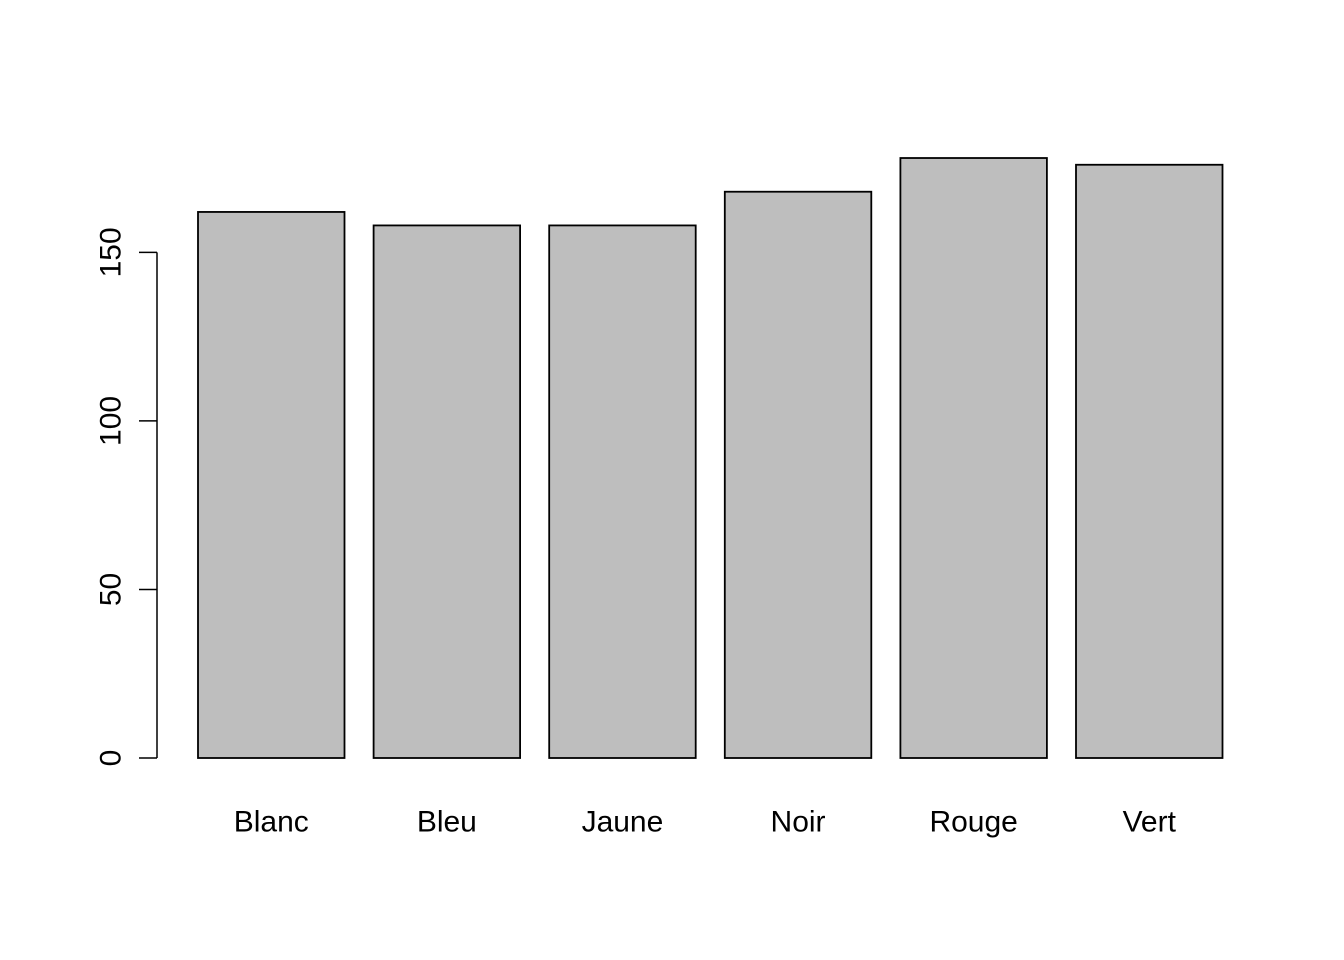  Describe the element at coordinates (447, 822) in the screenshot. I see `x-category-label: Bleu` at that location.